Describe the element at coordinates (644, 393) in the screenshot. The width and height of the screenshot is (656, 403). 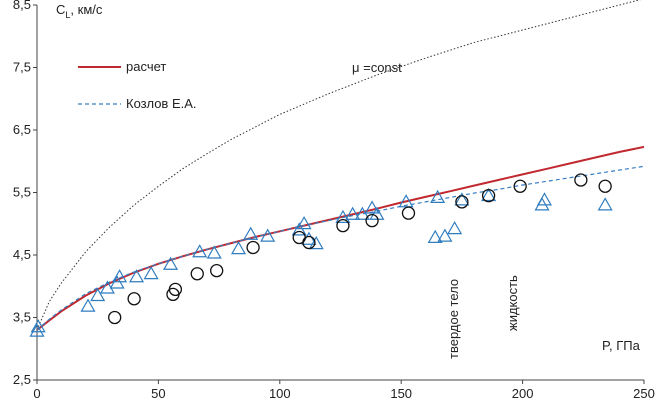
I see `x-tick-label: 250` at that location.